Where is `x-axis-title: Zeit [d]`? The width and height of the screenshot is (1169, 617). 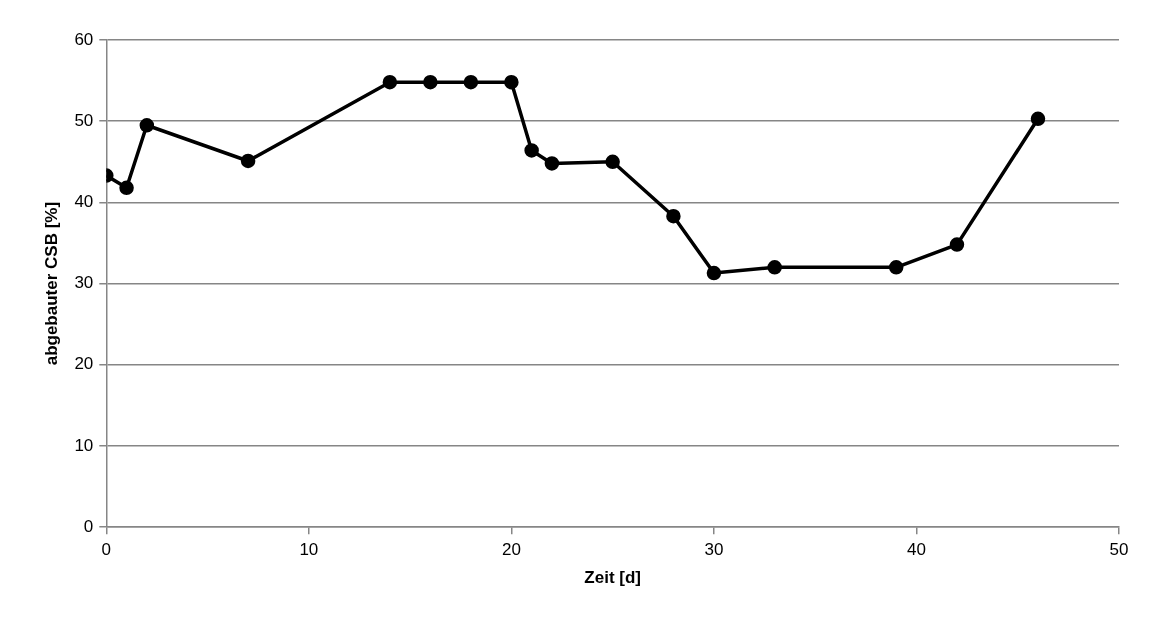 x-axis-title: Zeit [d] is located at coordinates (612, 578).